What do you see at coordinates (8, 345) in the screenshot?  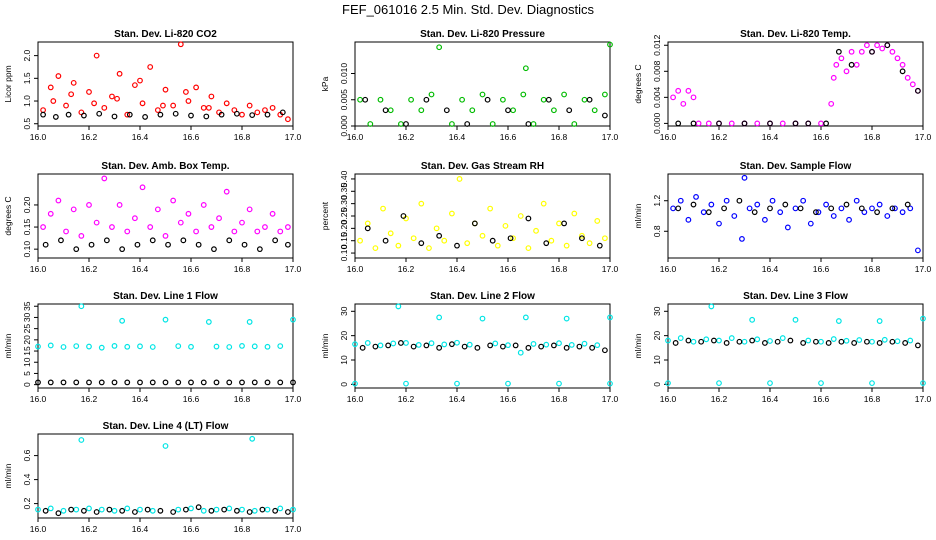 I see `y-axis-label: ml/min` at bounding box center [8, 345].